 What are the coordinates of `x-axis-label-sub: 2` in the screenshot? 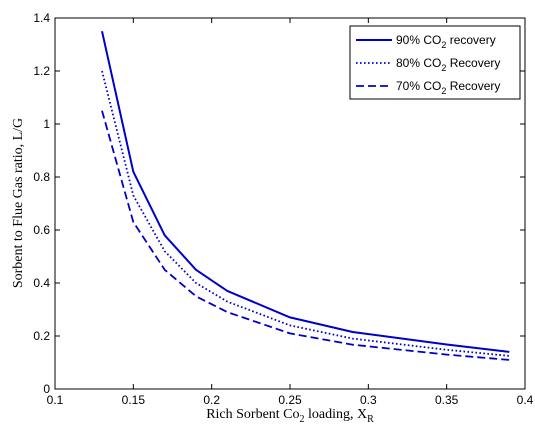 It's located at (302, 419).